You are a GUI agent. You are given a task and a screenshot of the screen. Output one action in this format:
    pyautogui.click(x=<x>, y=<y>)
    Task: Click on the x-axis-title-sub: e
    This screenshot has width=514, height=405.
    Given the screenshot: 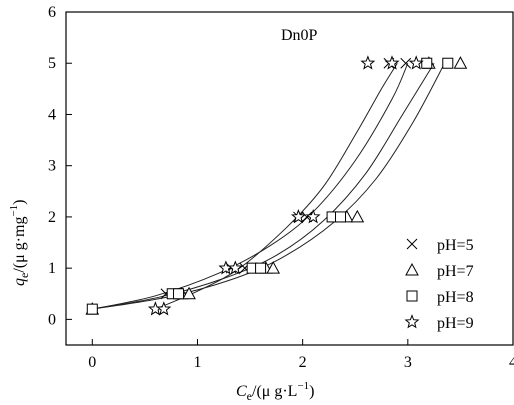 What is the action you would take?
    pyautogui.click(x=249, y=396)
    